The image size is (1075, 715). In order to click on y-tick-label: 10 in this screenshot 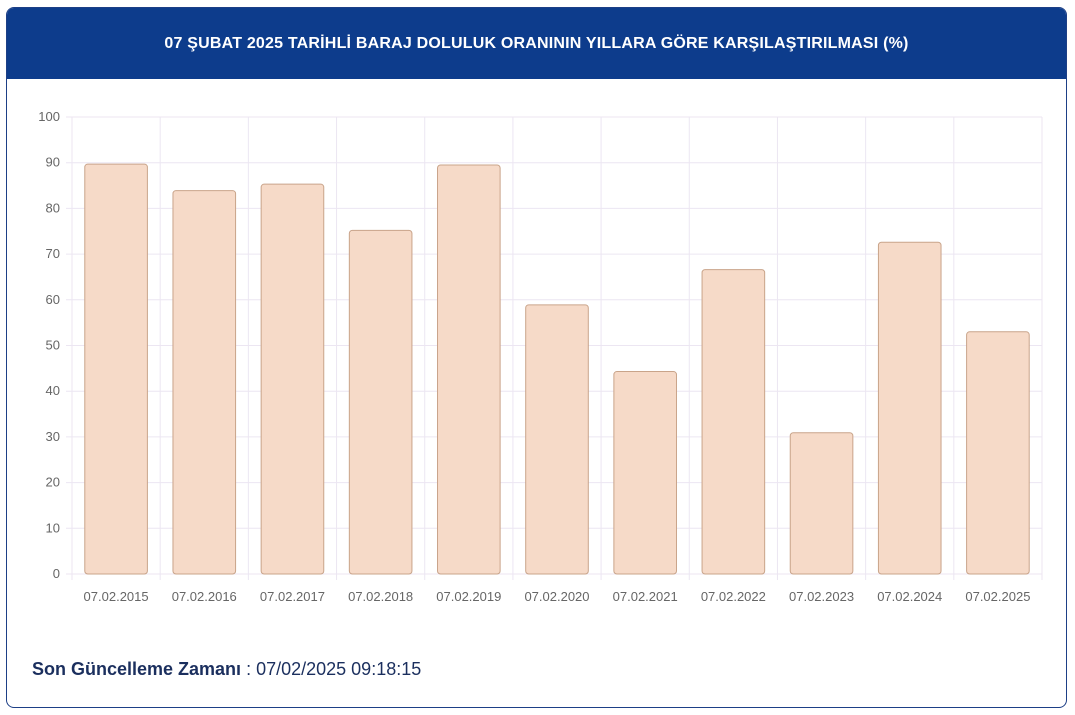, I will do `click(53, 527)`.